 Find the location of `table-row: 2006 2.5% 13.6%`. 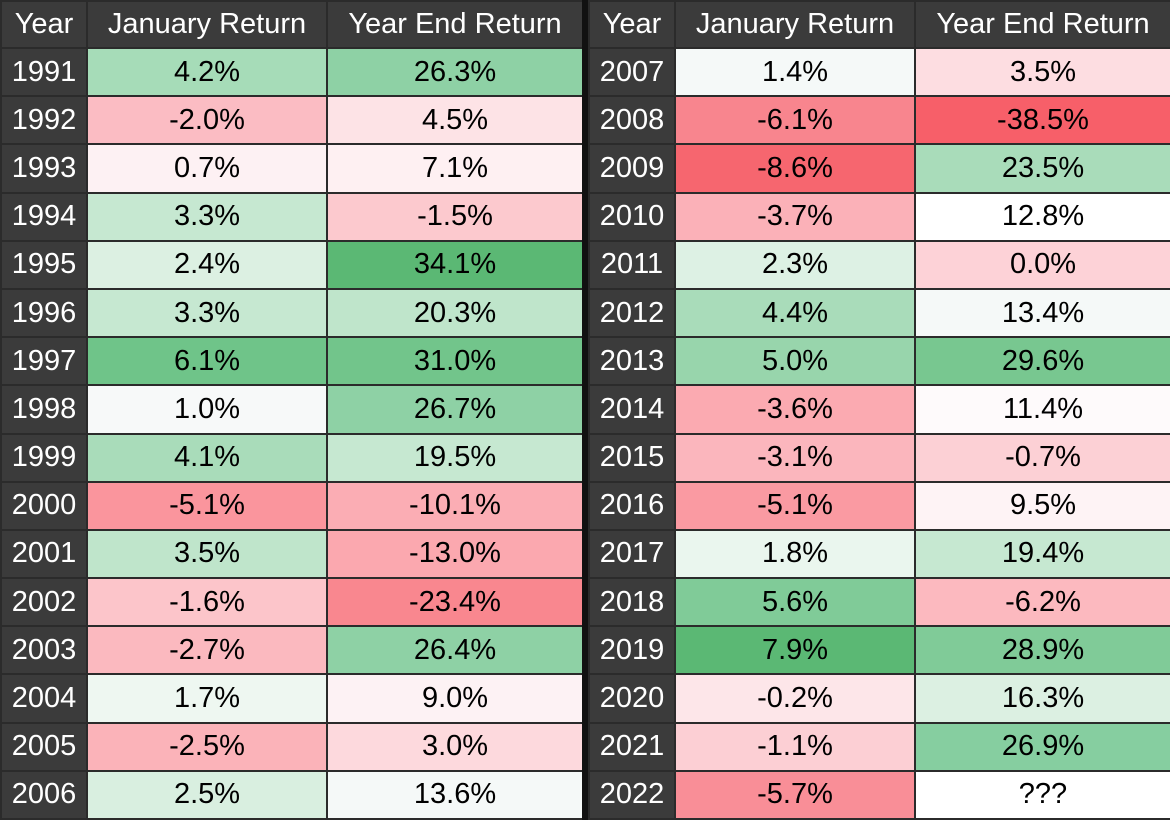

table-row: 2006 2.5% 13.6% is located at coordinates (292, 794).